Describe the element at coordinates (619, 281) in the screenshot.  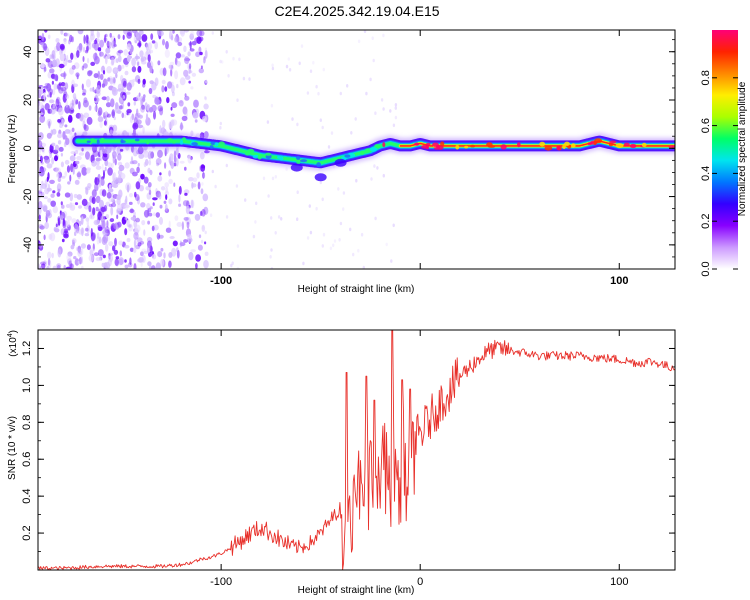
I see `spectrogram-x-tick-label: 100` at that location.